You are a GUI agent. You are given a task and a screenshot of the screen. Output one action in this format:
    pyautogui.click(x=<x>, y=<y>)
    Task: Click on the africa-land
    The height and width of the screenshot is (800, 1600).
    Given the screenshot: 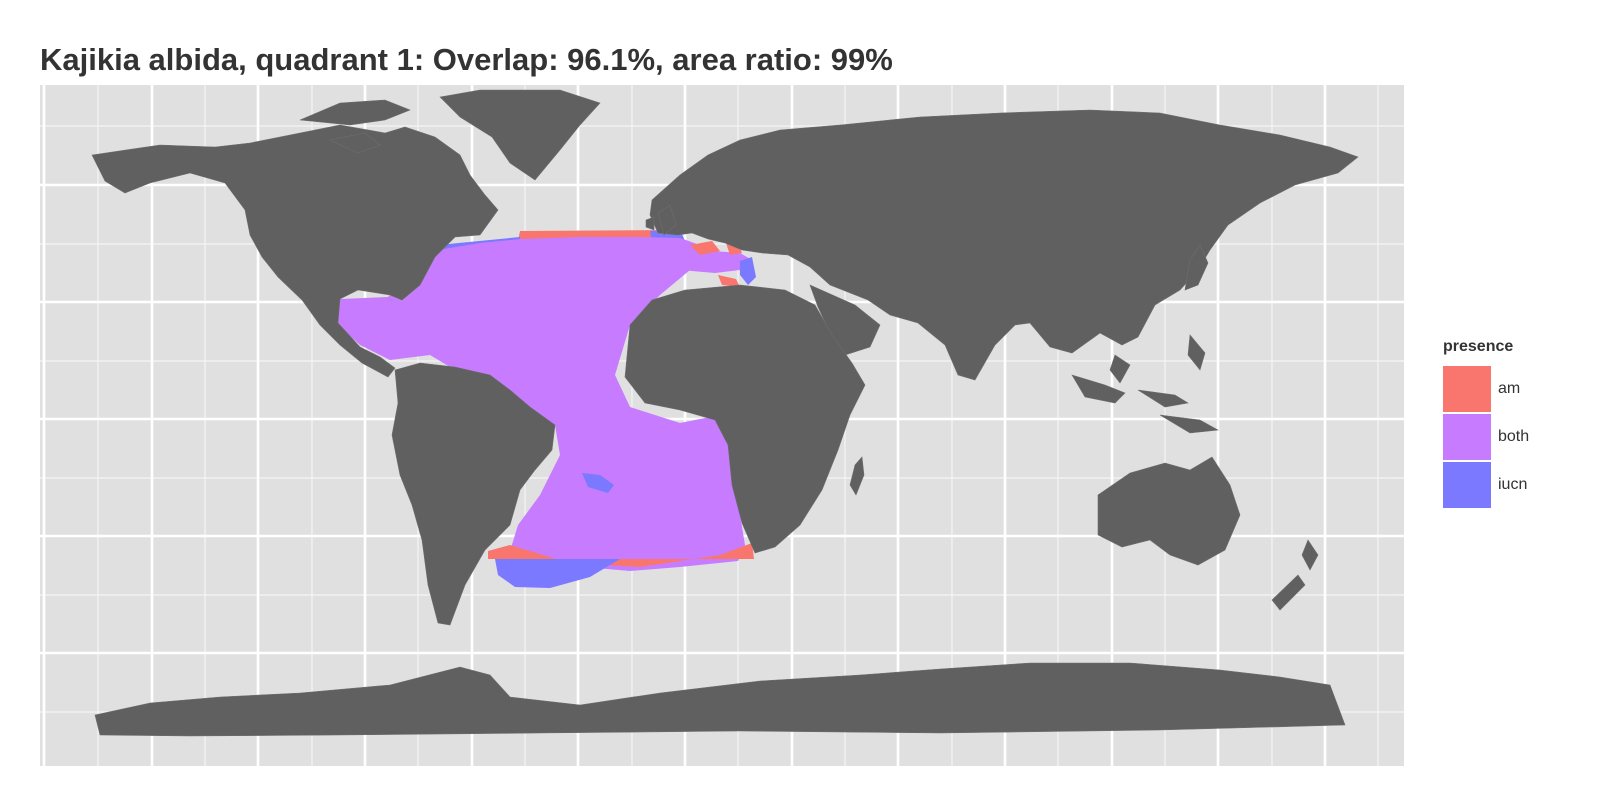 What is the action you would take?
    pyautogui.click(x=745, y=419)
    